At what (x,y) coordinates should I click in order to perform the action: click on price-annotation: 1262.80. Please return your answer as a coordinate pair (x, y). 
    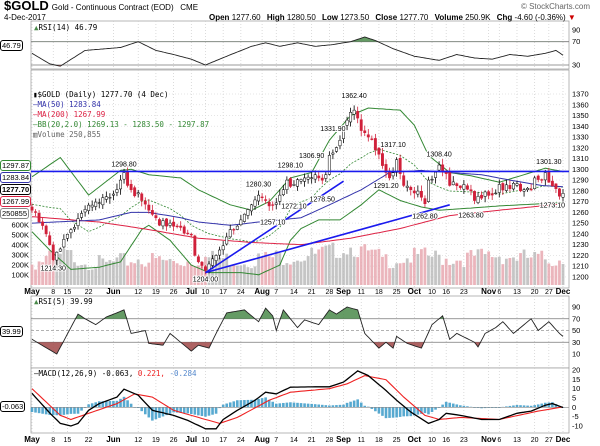
    Looking at the image, I should click on (424, 216).